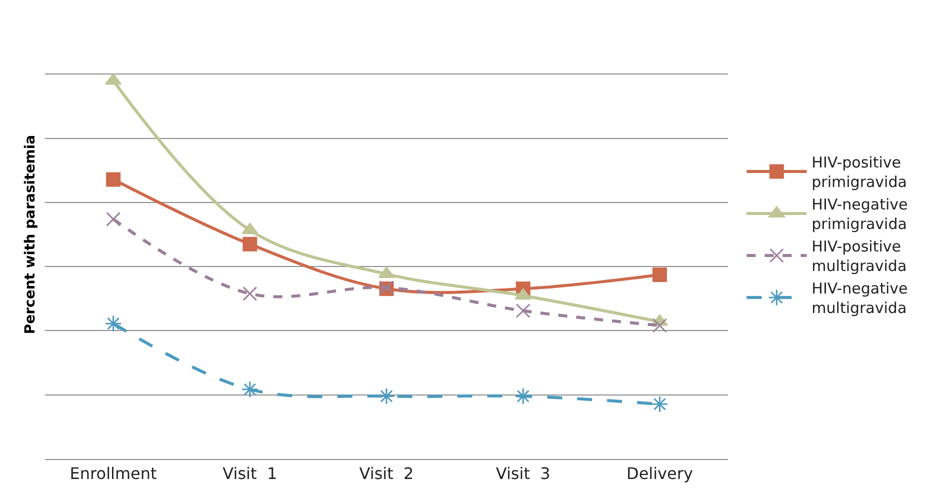 The width and height of the screenshot is (943, 504). What do you see at coordinates (859, 257) in the screenshot?
I see `legend-label: HIV-positive multigravida` at bounding box center [859, 257].